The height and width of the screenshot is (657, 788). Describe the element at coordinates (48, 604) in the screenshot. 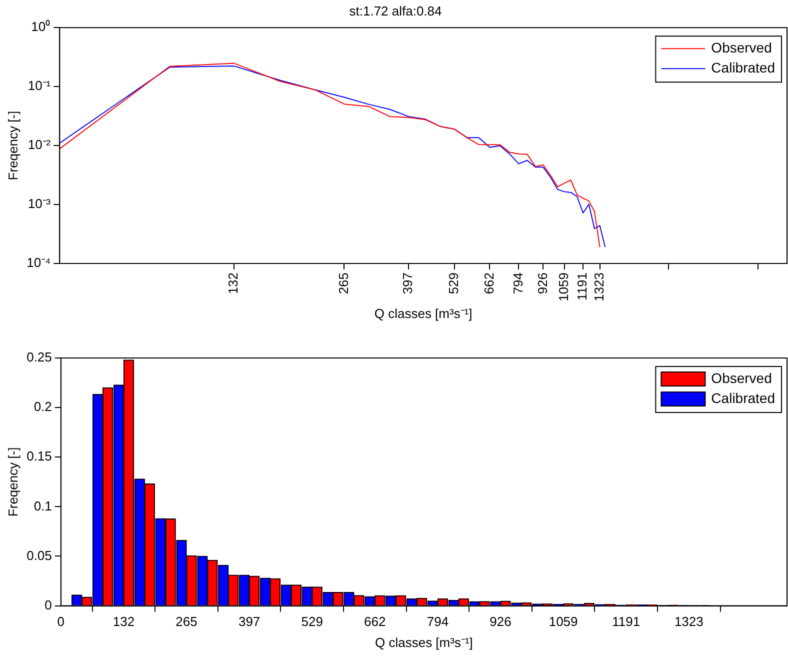

I see `y-tick-label: 0` at that location.